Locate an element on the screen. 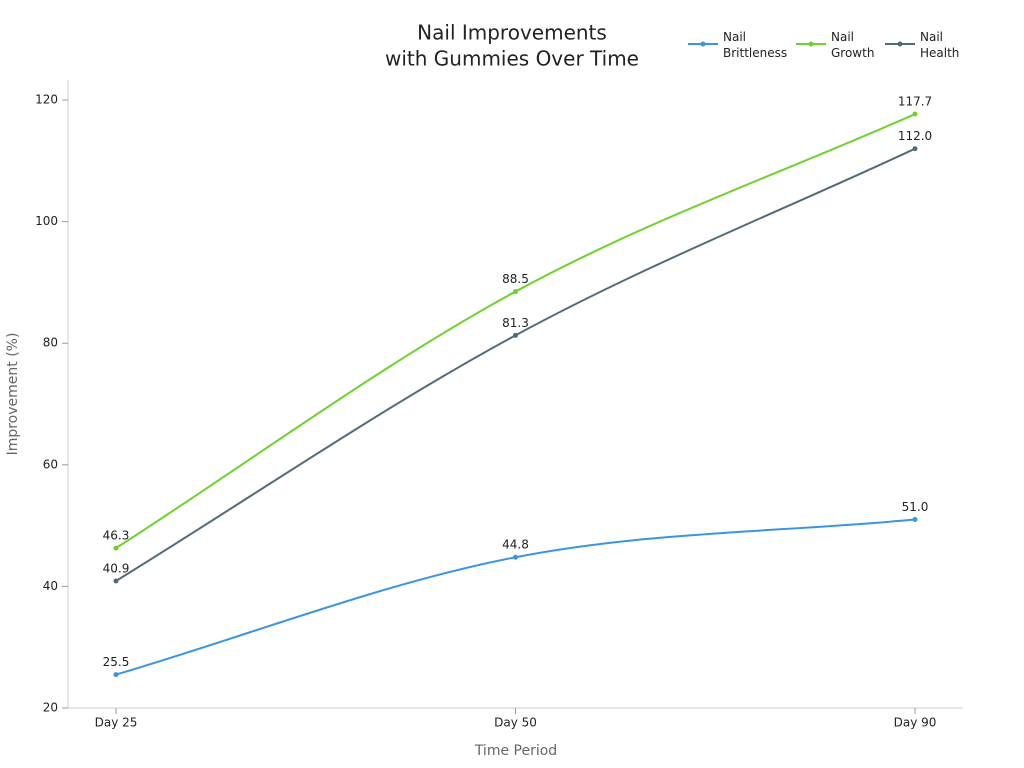 The height and width of the screenshot is (768, 1024). x-axis-title: Time Period is located at coordinates (515, 751).